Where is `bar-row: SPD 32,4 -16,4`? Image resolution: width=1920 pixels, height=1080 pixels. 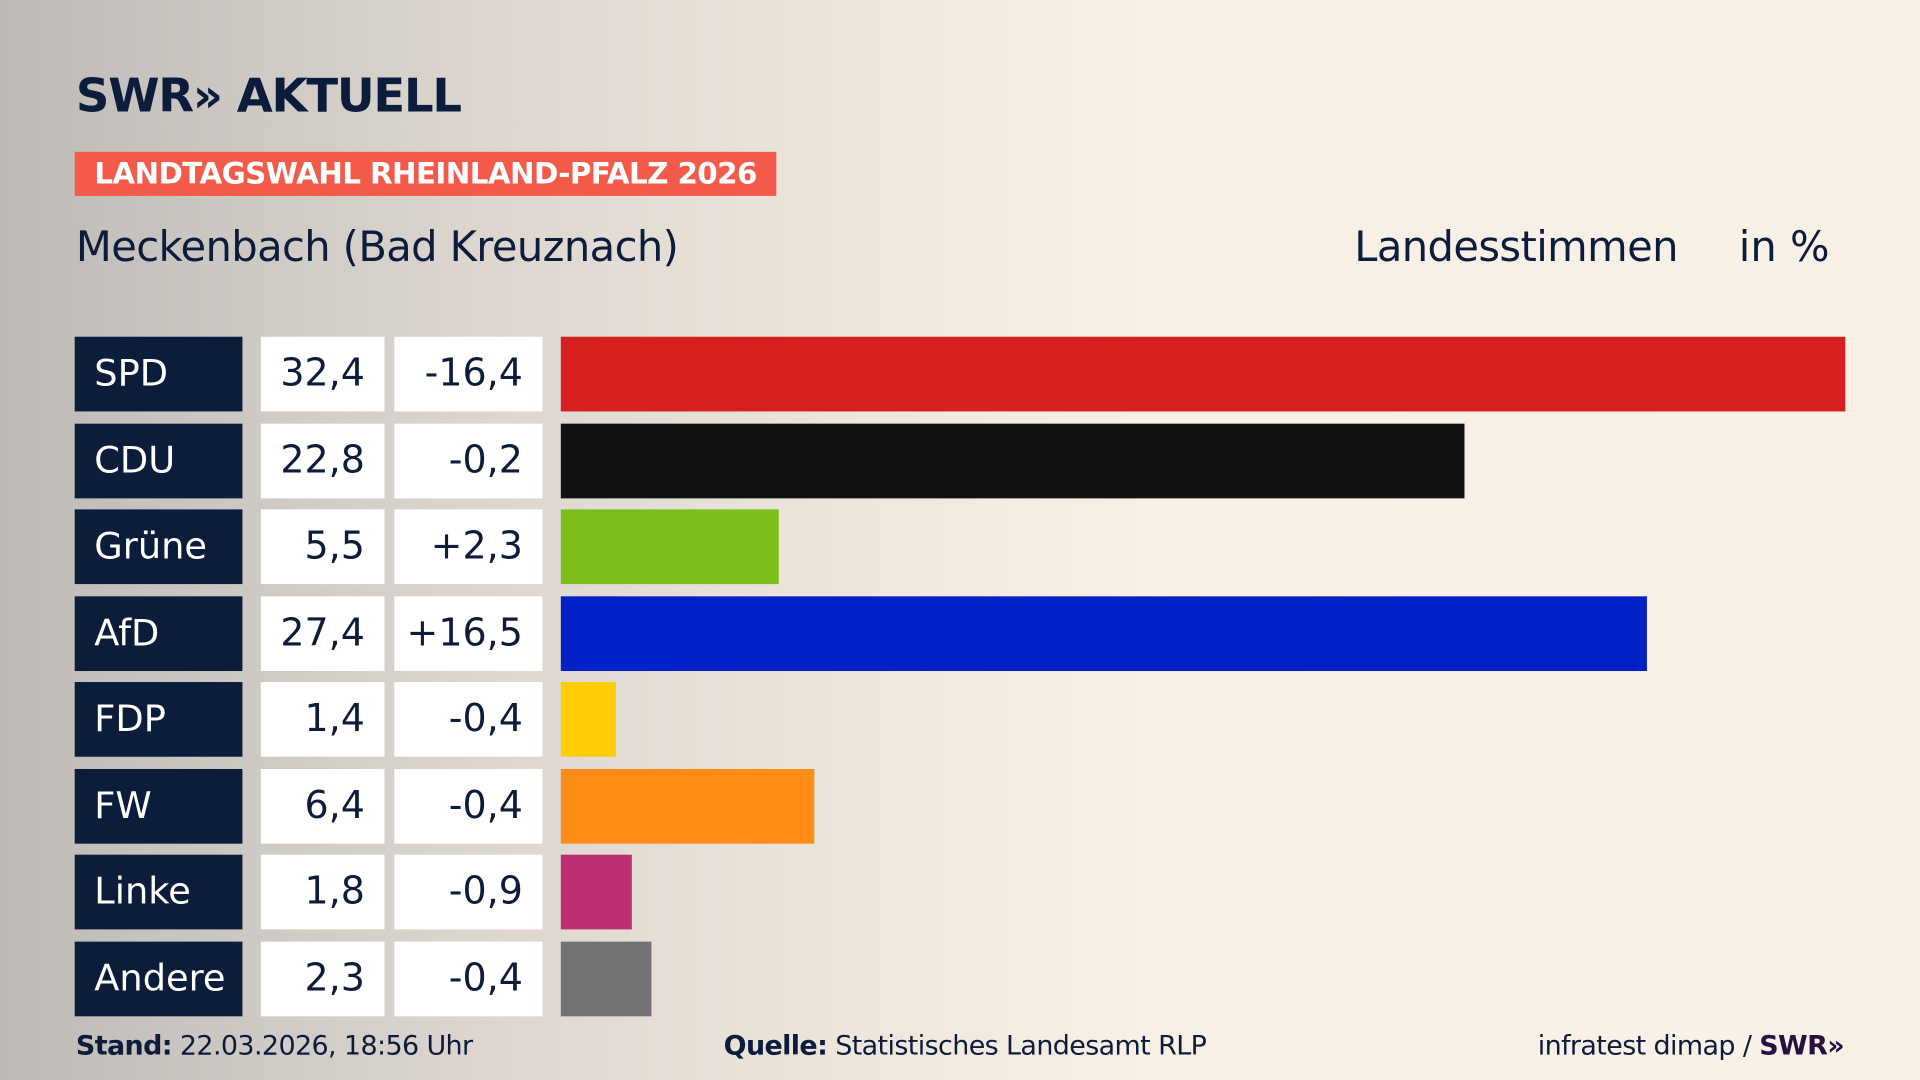 bar-row: SPD 32,4 -16,4 is located at coordinates (960, 374).